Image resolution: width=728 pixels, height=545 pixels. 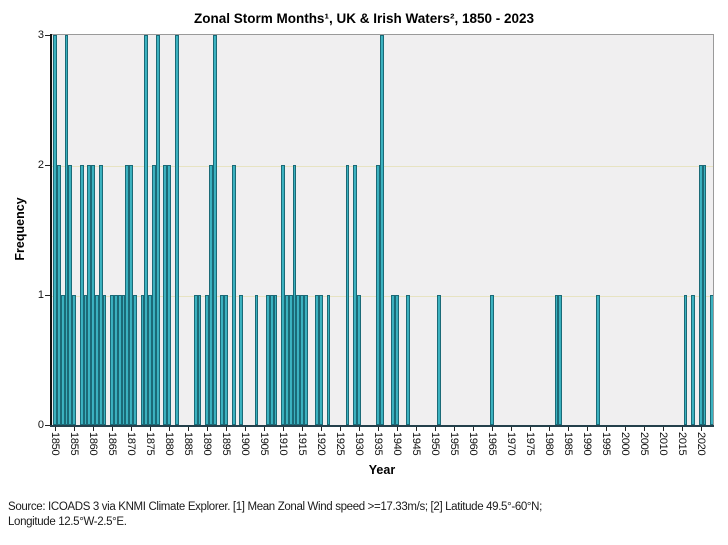 I want to click on bar-1920, so click(x=321, y=360).